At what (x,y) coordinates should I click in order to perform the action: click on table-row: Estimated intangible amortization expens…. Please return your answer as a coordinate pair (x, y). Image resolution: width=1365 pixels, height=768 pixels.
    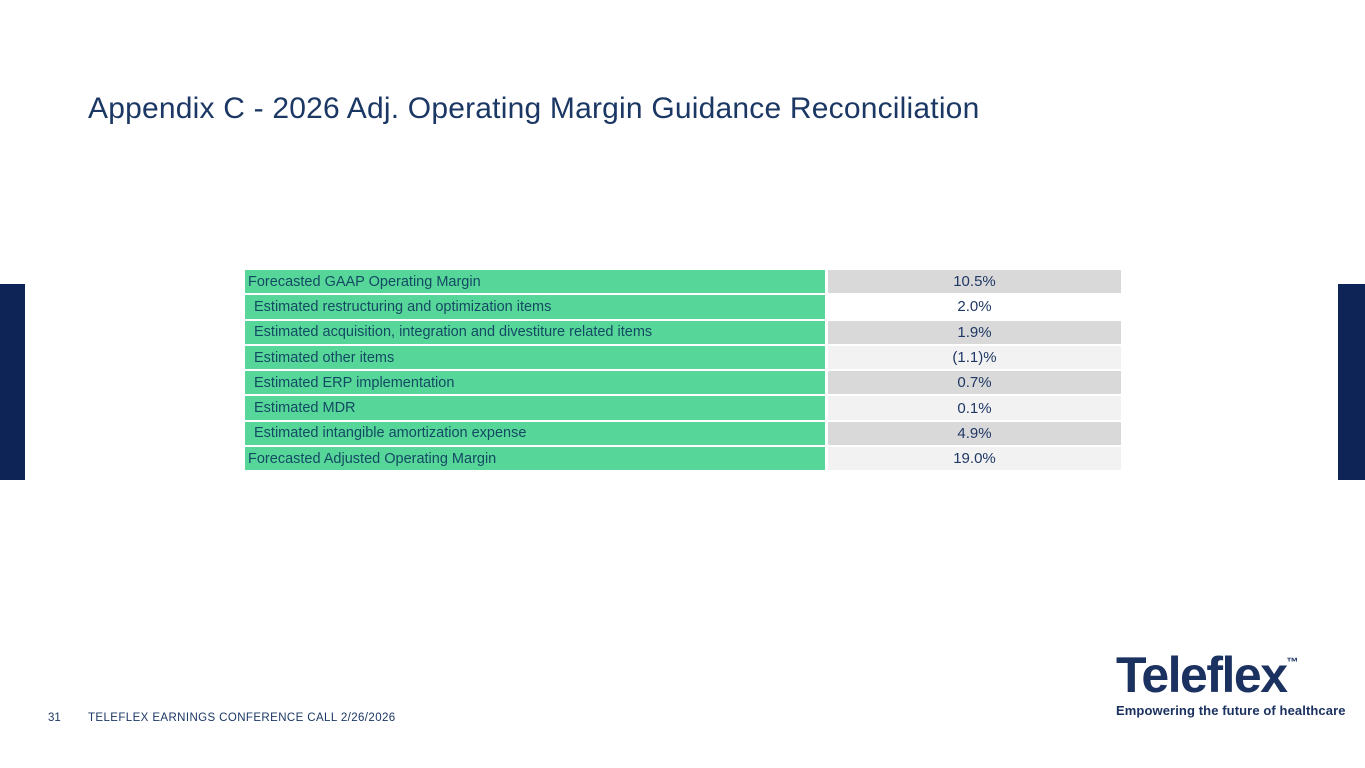
    Looking at the image, I should click on (683, 433).